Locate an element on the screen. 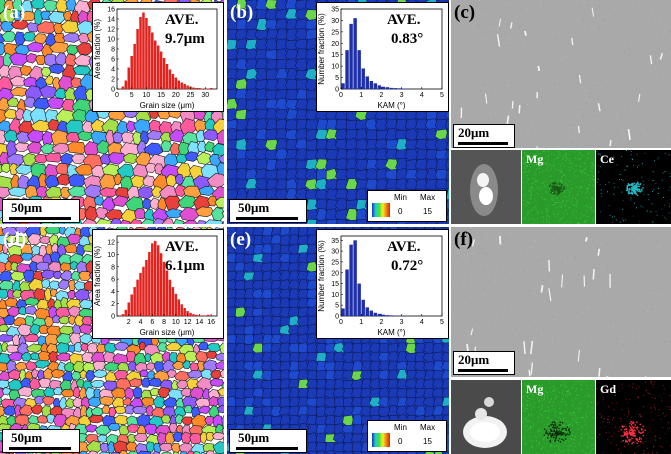 The height and width of the screenshot is (454, 671). sem-particle is located at coordinates (529, 373).